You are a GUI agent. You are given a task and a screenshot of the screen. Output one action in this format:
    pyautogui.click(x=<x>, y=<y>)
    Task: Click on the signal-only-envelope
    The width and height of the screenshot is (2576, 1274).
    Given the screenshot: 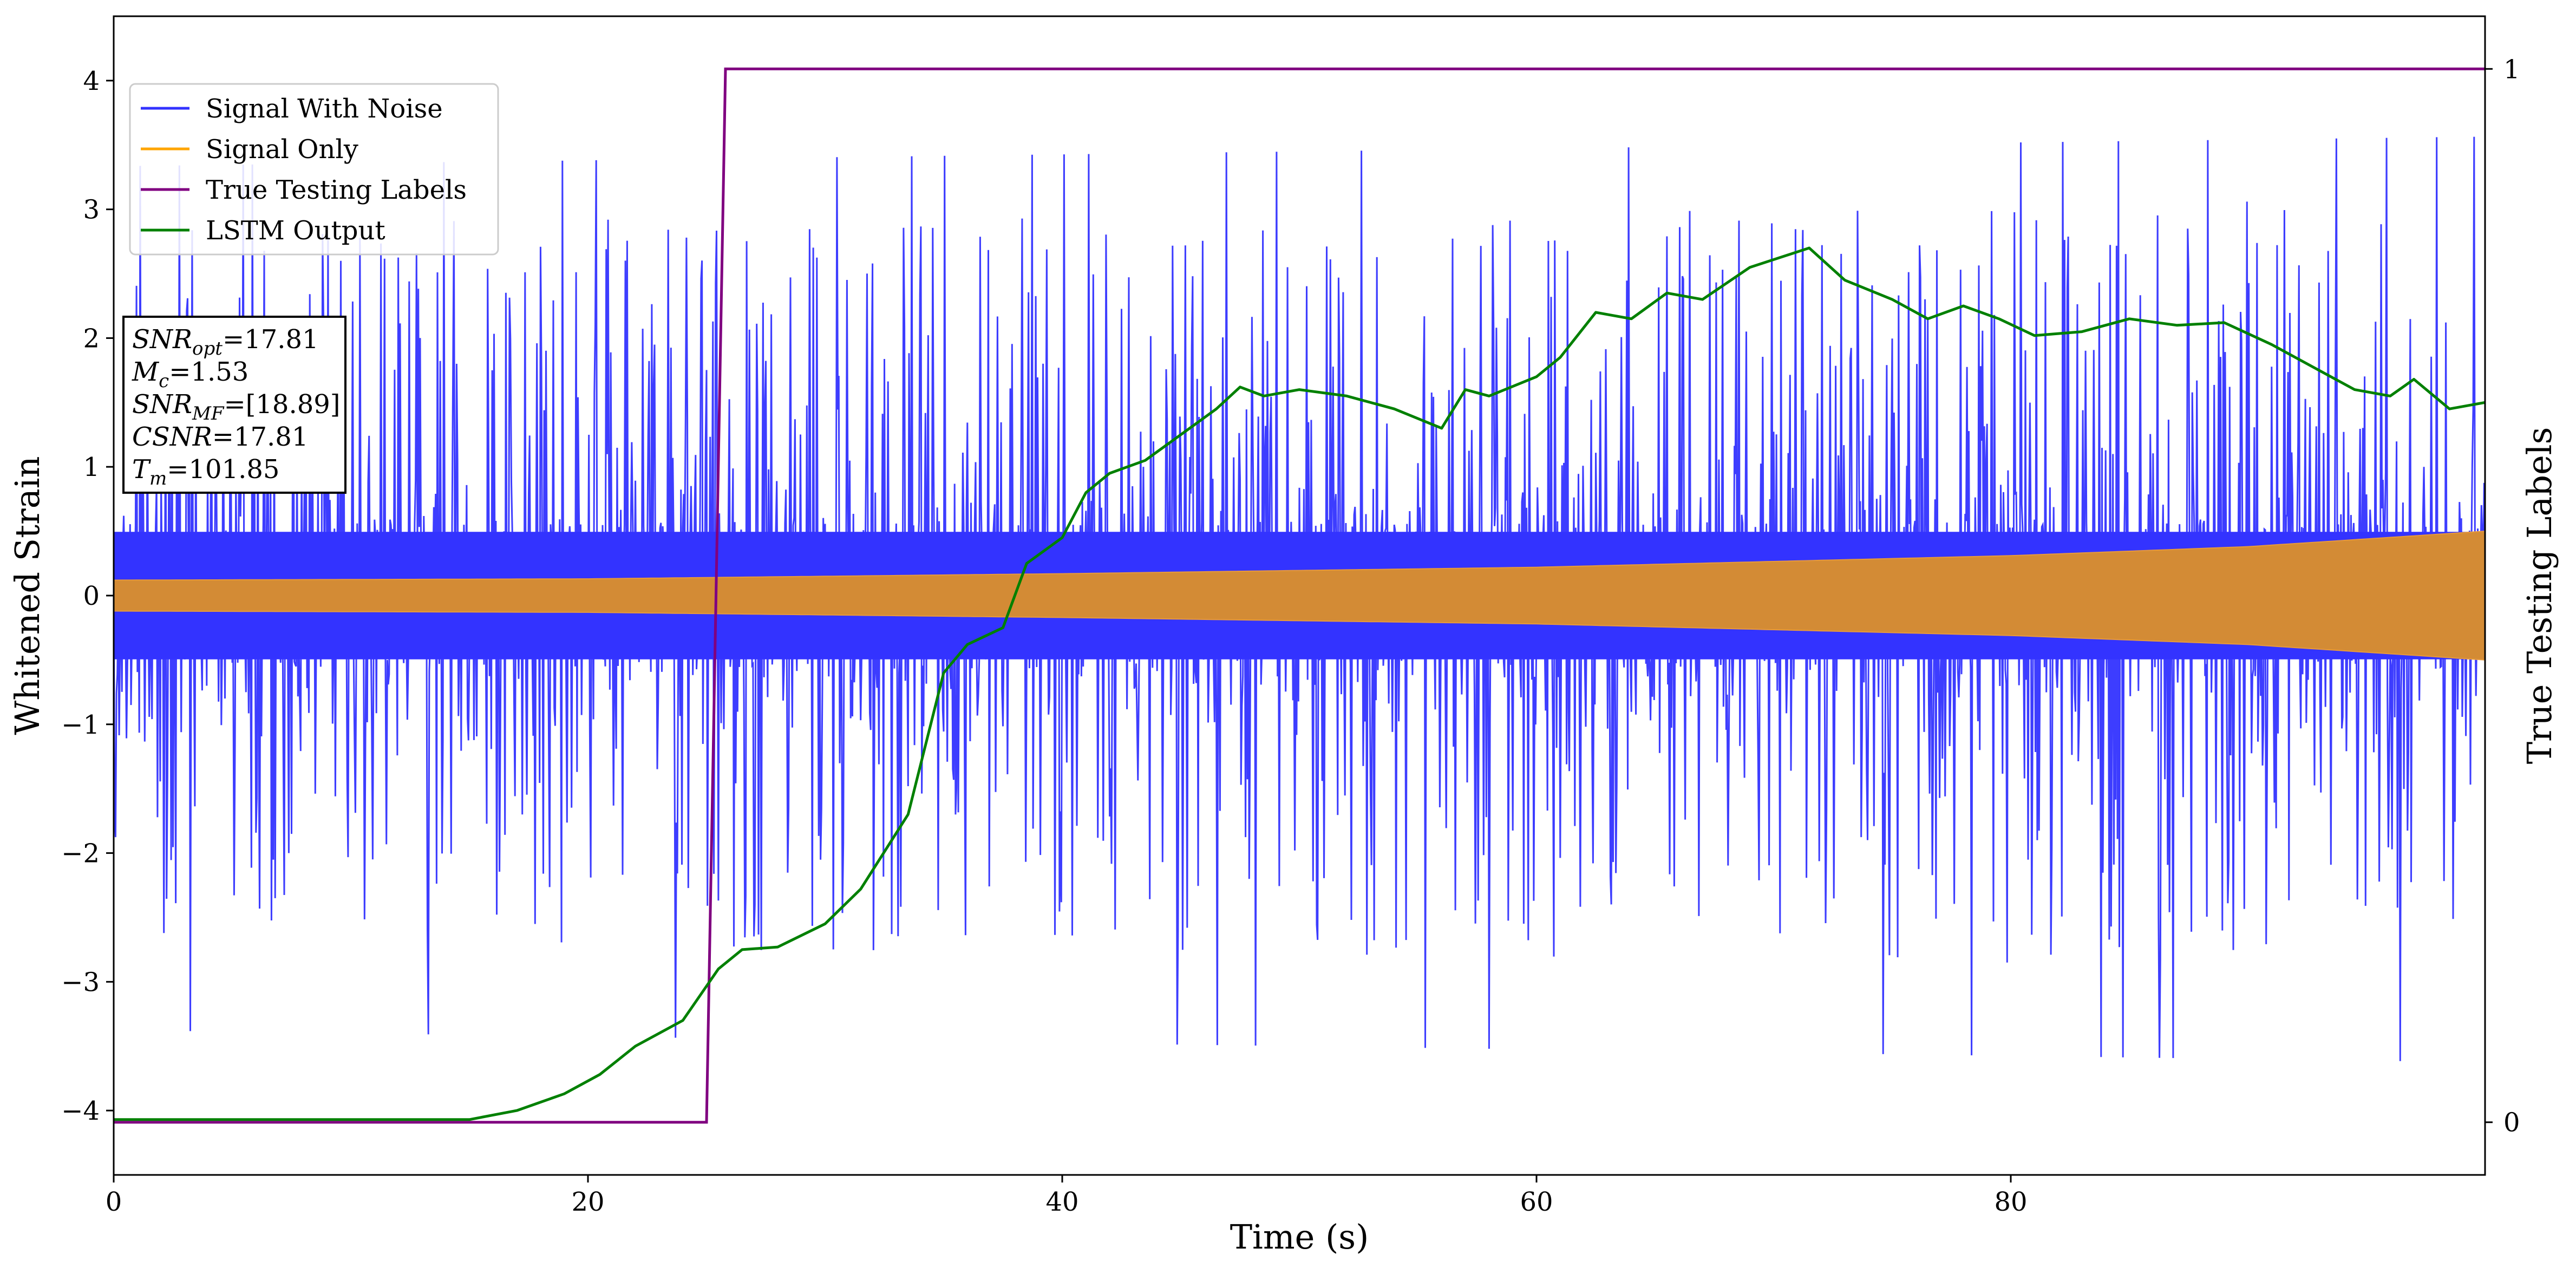 What is the action you would take?
    pyautogui.click(x=1300, y=596)
    